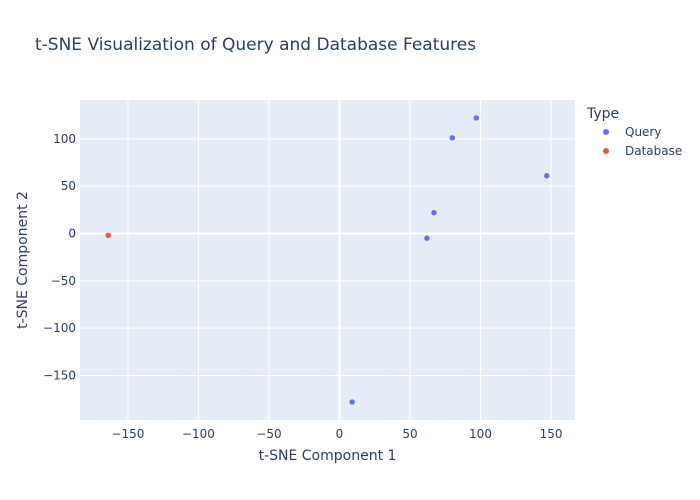  Describe the element at coordinates (23, 260) in the screenshot. I see `y-axis-title: t-SNE Component 2` at that location.